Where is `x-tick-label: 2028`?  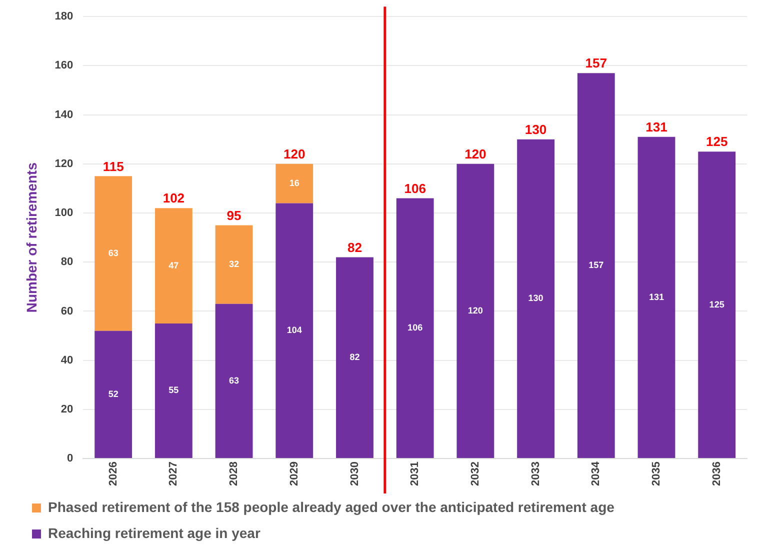
x-tick-label: 2028 is located at coordinates (234, 474).